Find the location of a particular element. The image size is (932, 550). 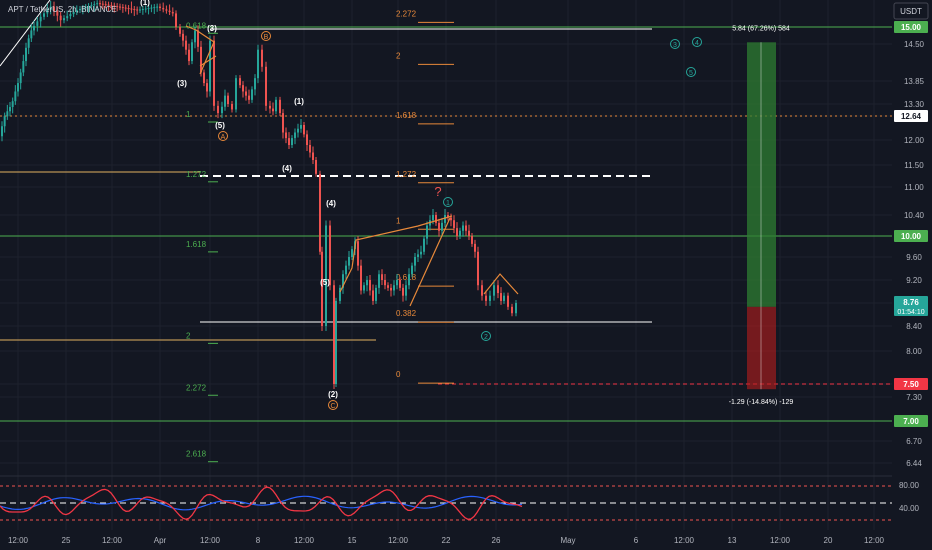

price-tick: 10.40 is located at coordinates (914, 215).